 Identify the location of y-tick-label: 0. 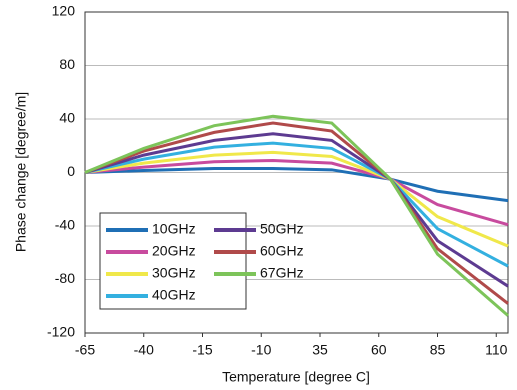
(71, 171).